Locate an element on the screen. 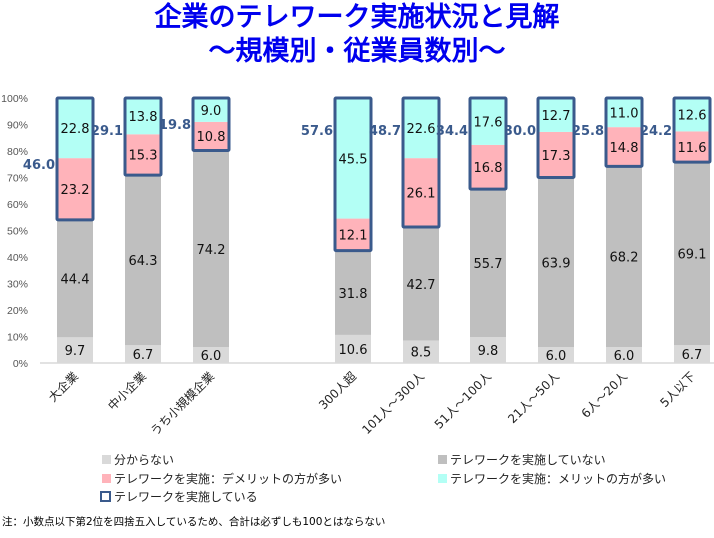 The image size is (714, 538). total-implemented-label: 25.8 is located at coordinates (588, 131).